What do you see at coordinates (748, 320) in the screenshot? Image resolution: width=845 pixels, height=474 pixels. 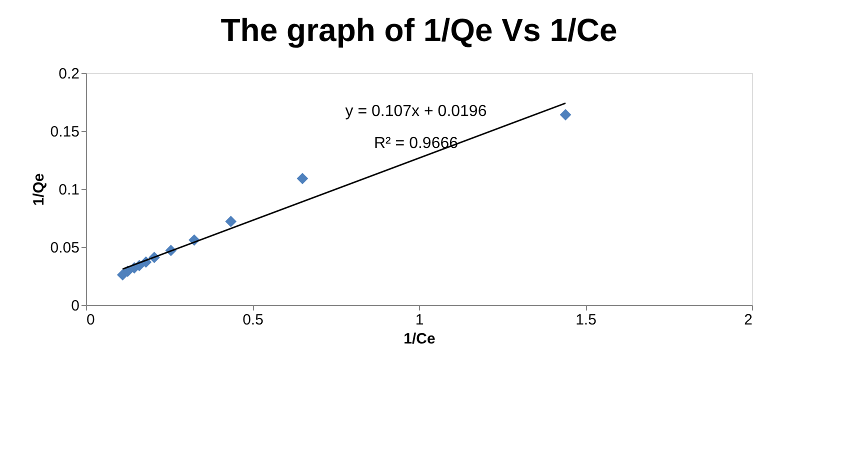 I see `x-tick-label: 2` at bounding box center [748, 320].